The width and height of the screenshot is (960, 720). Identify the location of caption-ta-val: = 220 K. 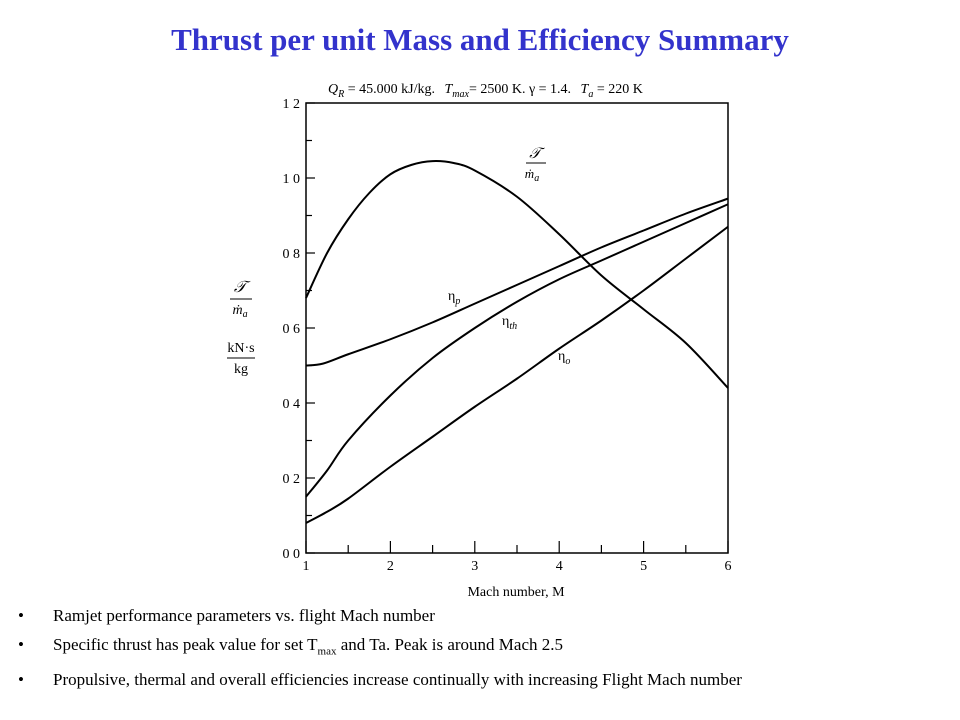
(618, 89).